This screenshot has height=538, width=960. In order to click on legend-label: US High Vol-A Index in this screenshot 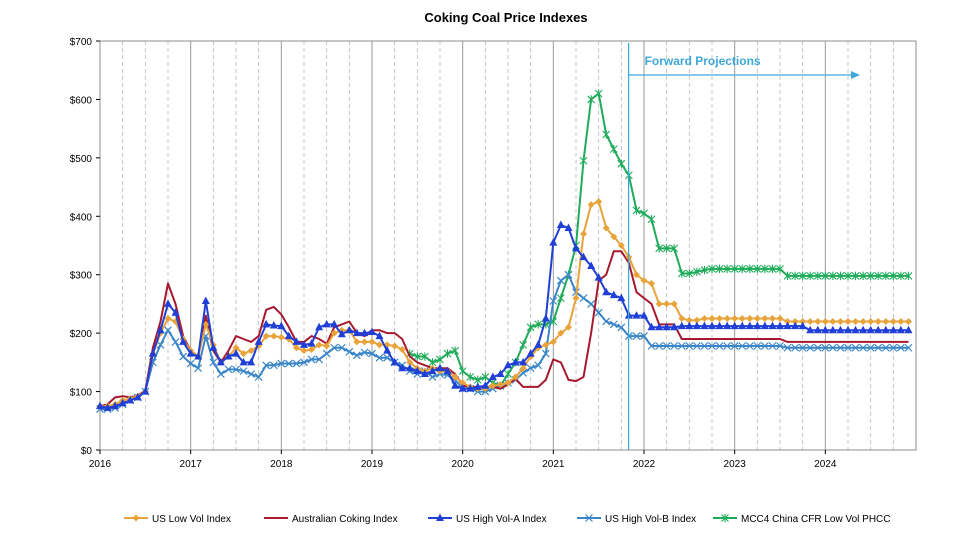, I will do `click(501, 519)`.